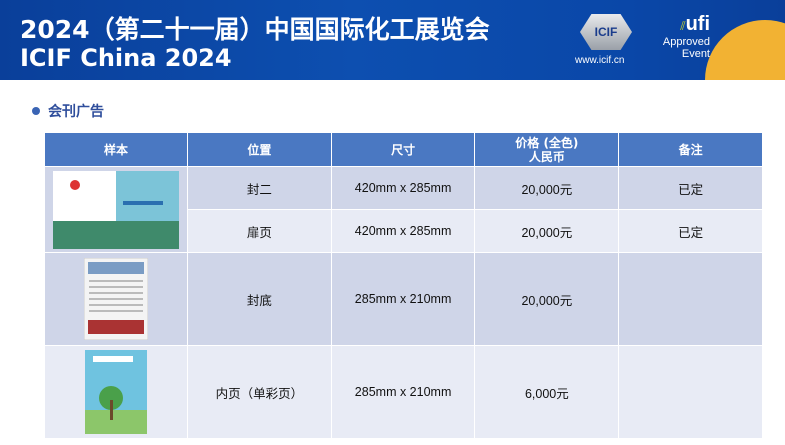  I want to click on header-price: 价格 (全色) 人民币, so click(547, 149).